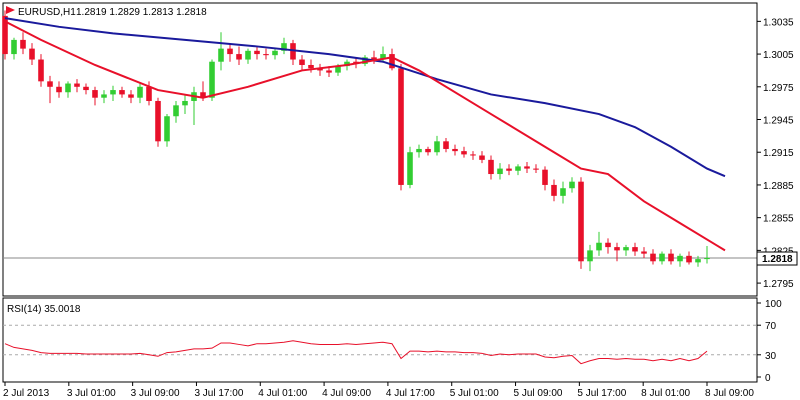 This screenshot has height=400, width=800. What do you see at coordinates (768, 378) in the screenshot?
I see `rsi-tick-label: 0` at bounding box center [768, 378].